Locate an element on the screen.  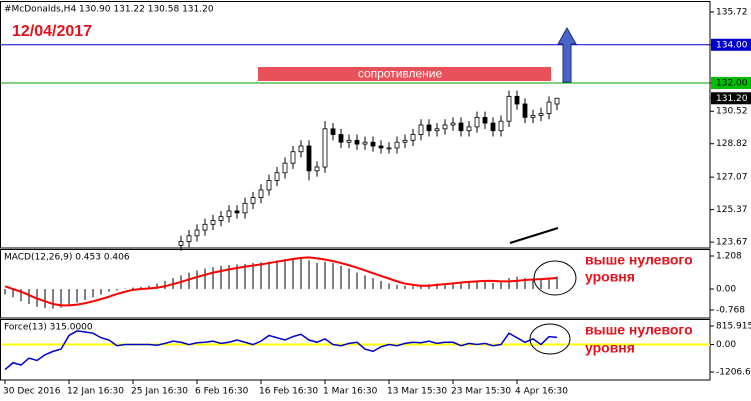
y-tick-label: -0.768 is located at coordinates (730, 310).